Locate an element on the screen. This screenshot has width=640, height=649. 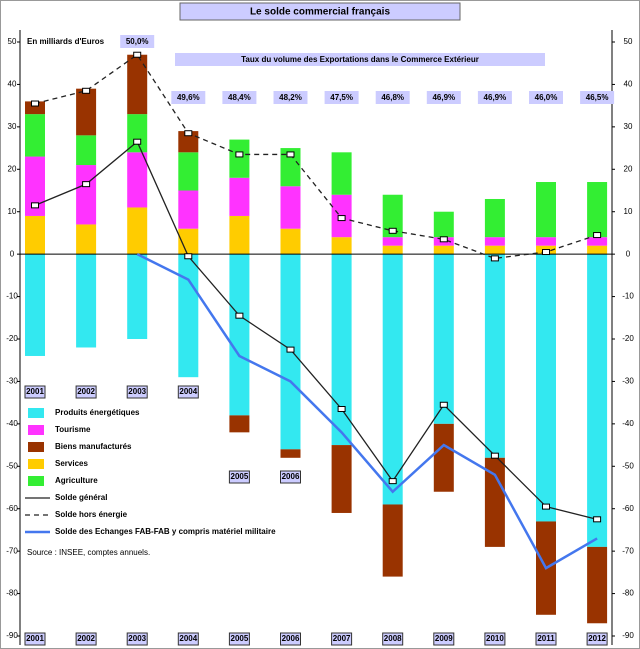
x-tick-label: 2001 is located at coordinates (35, 391).